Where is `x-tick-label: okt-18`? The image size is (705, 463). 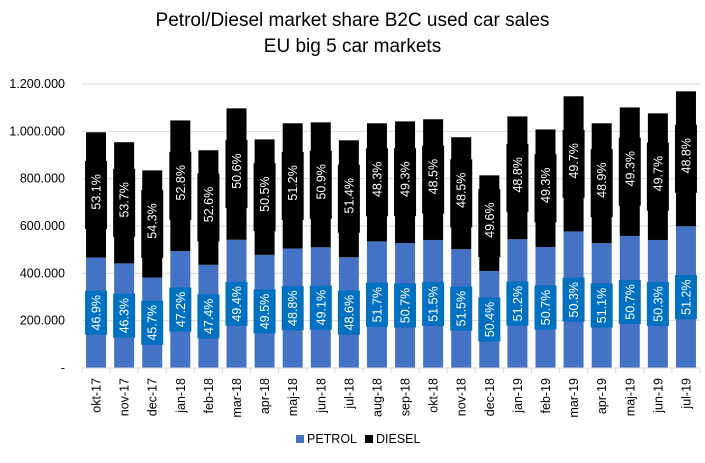 x-tick-label: okt-18 is located at coordinates (434, 395).